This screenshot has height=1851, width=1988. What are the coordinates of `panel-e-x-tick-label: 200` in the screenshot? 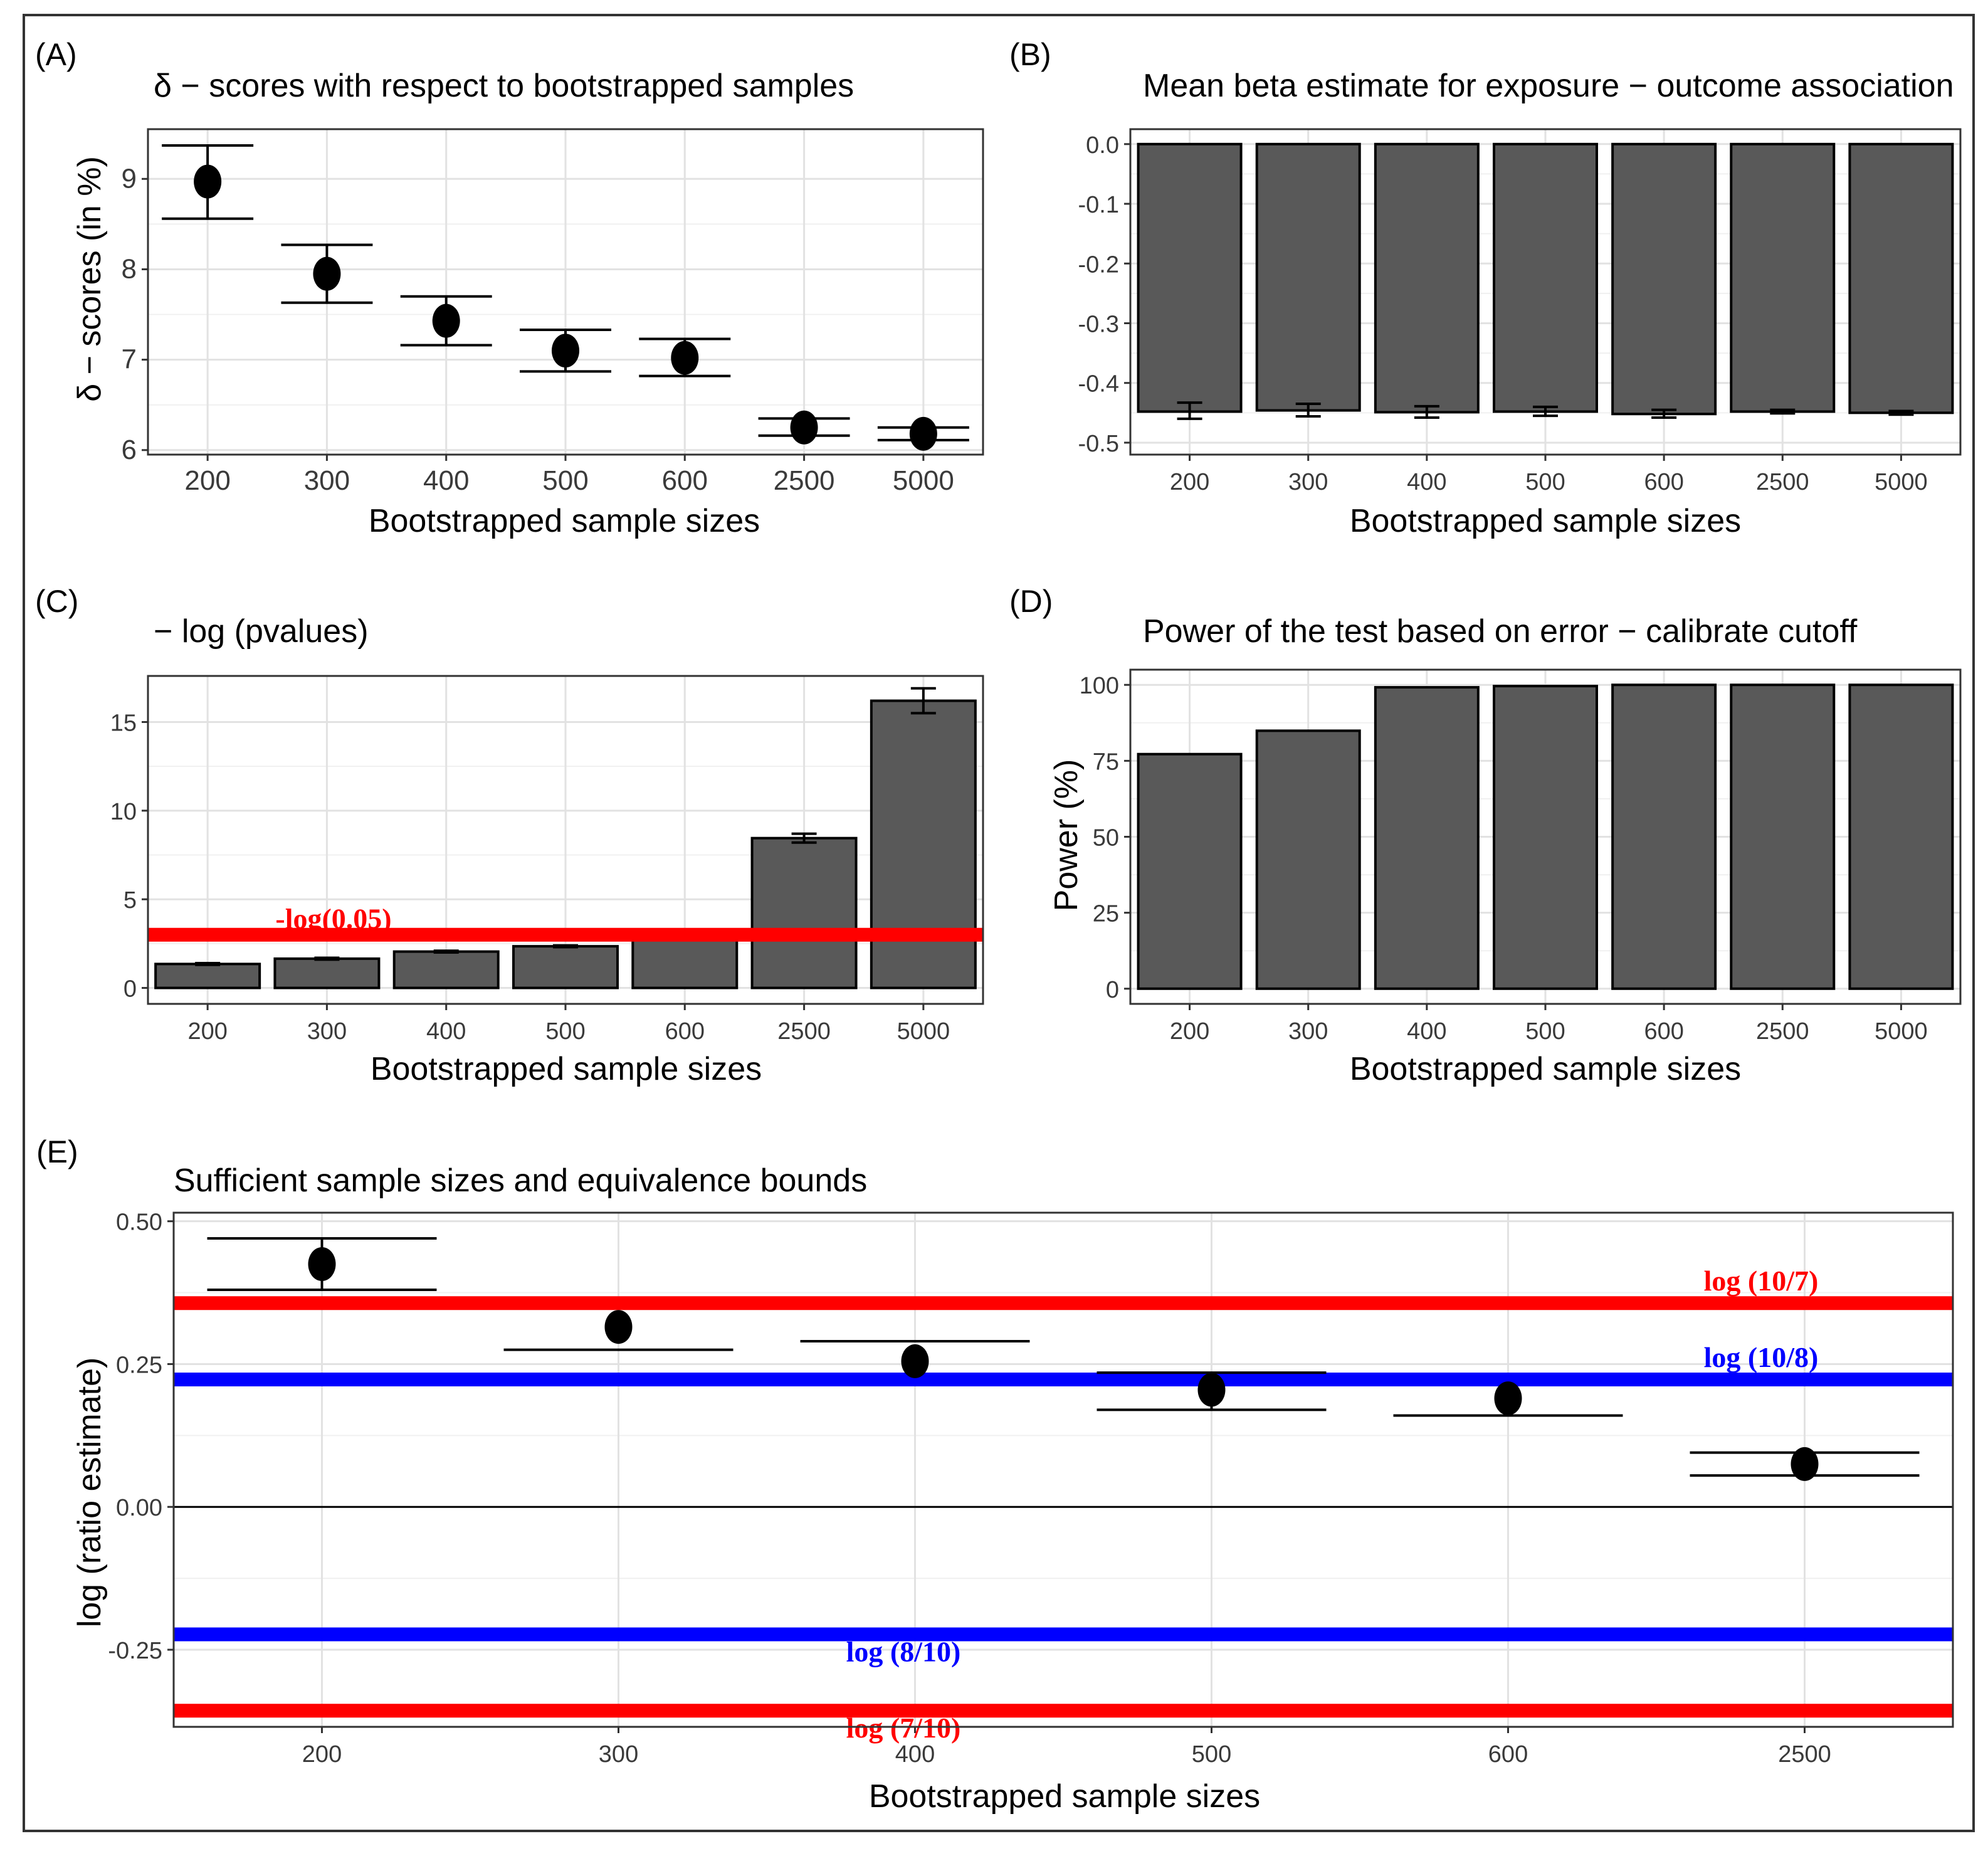 It's located at (322, 1755).